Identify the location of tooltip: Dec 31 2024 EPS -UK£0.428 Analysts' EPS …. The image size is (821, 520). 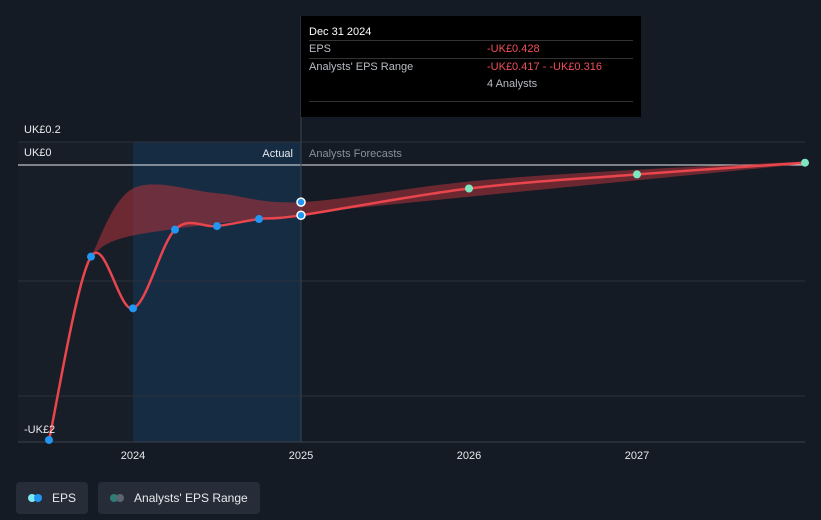
(471, 66).